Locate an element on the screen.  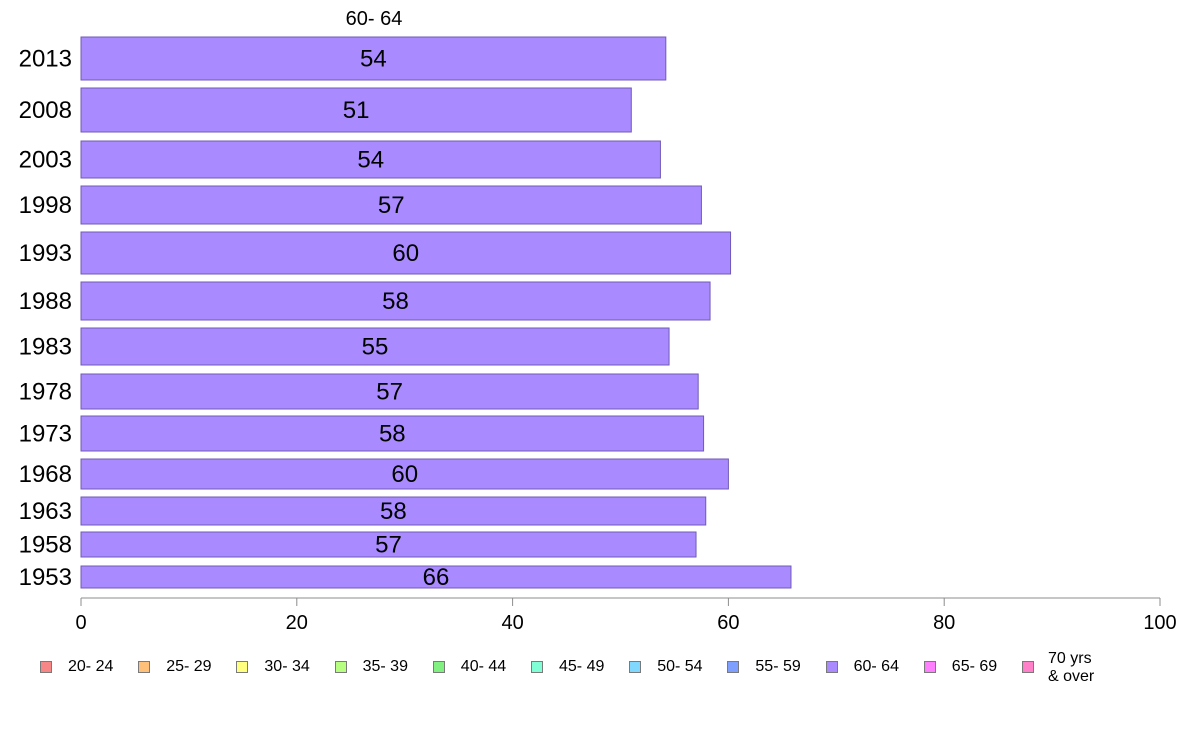
category-label-2003: 2003 is located at coordinates (45, 160).